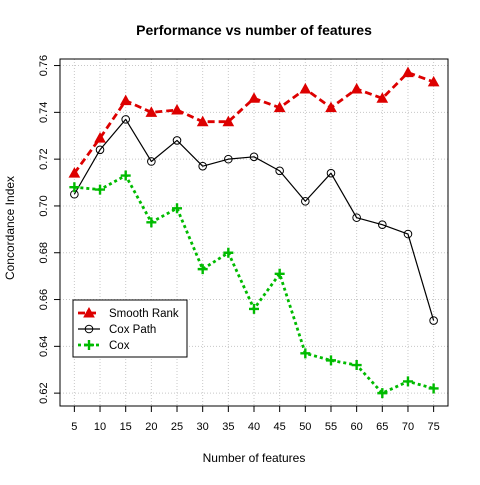 This screenshot has height=485, width=480. Describe the element at coordinates (357, 427) in the screenshot. I see `x-tick-label: 60` at that location.